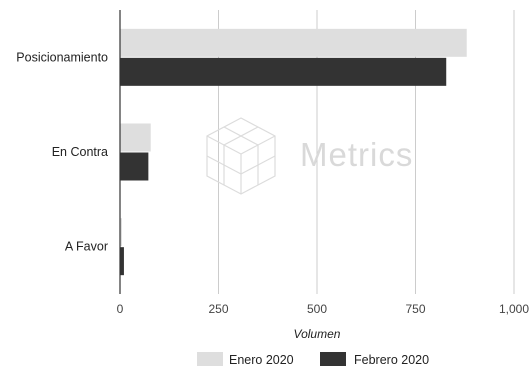 Image resolution: width=530 pixels, height=371 pixels. Describe the element at coordinates (134, 166) in the screenshot. I see `bar-febrero-2020-en-contra` at that location.